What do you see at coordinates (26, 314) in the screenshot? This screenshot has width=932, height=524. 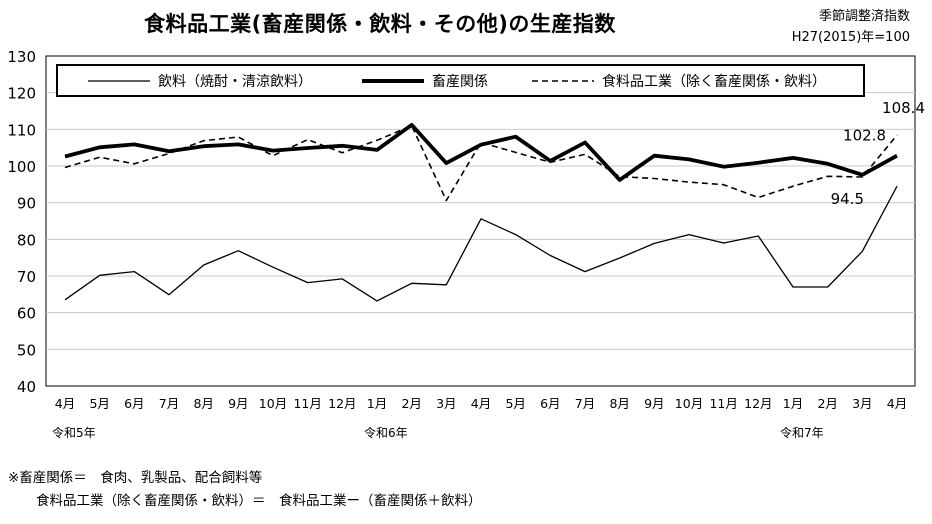 I see `y-tick-label-60: 60` at bounding box center [26, 314].